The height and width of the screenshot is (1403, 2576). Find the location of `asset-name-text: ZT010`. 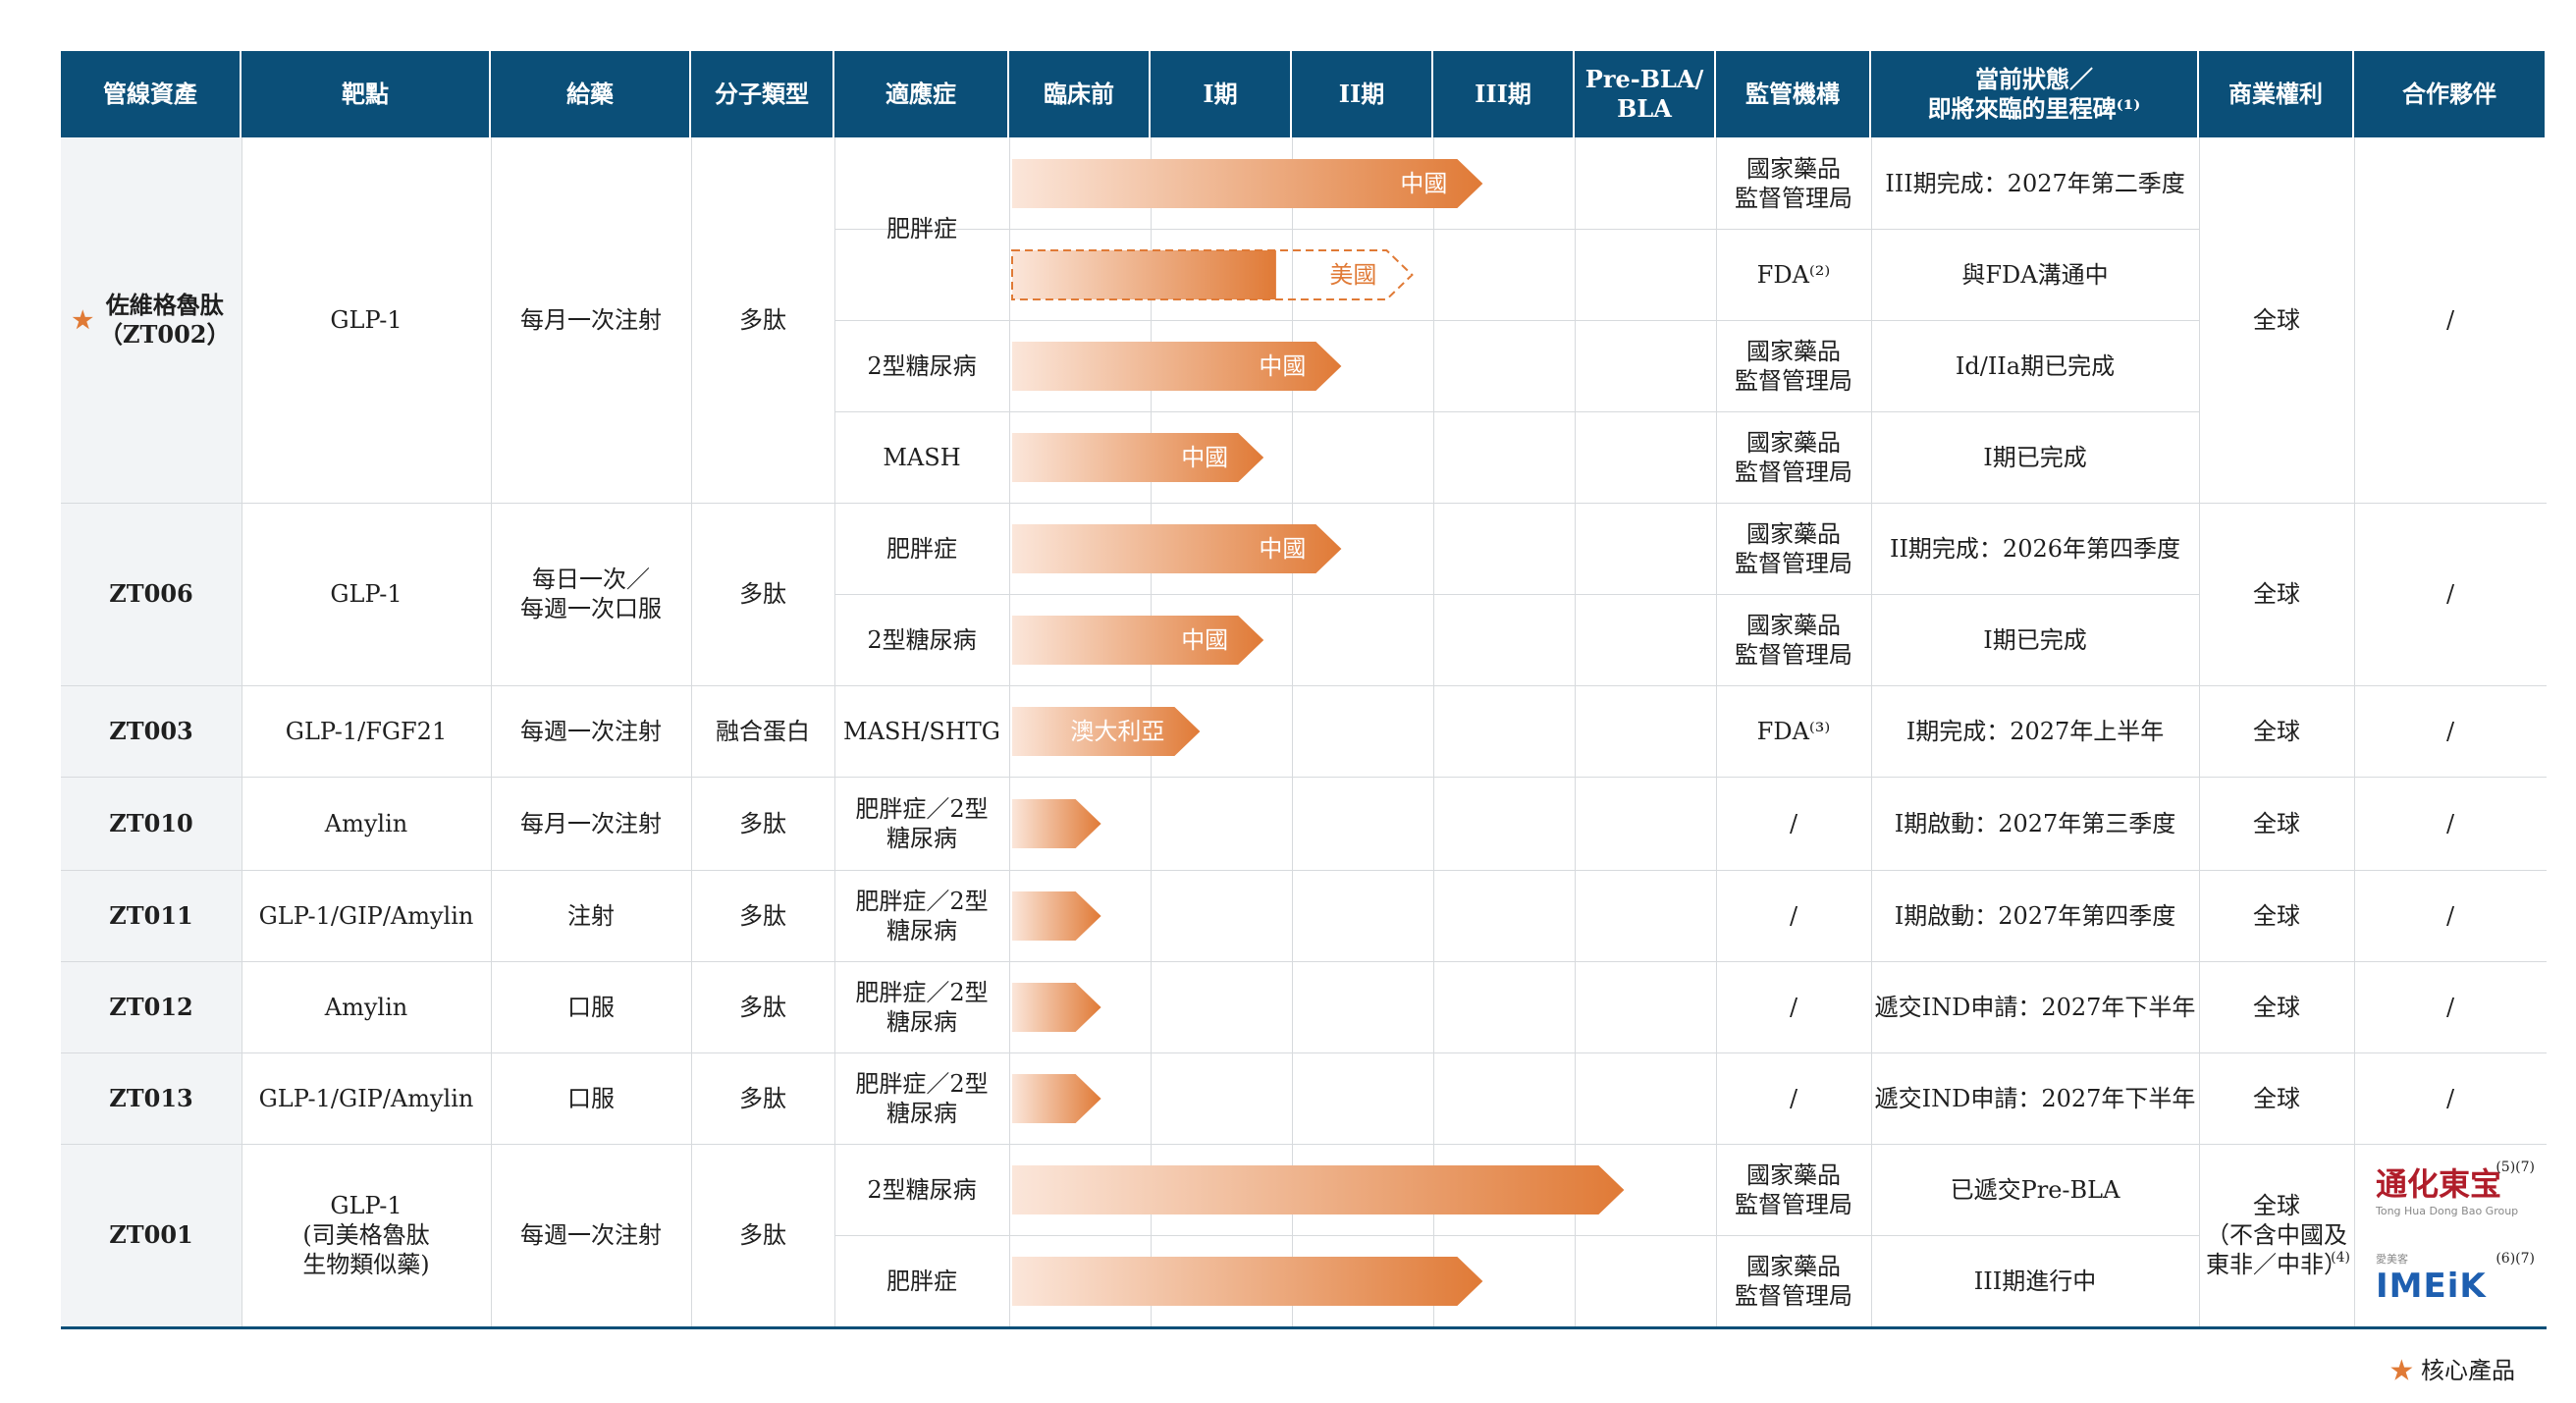

asset-name-text: ZT010 is located at coordinates (151, 823).